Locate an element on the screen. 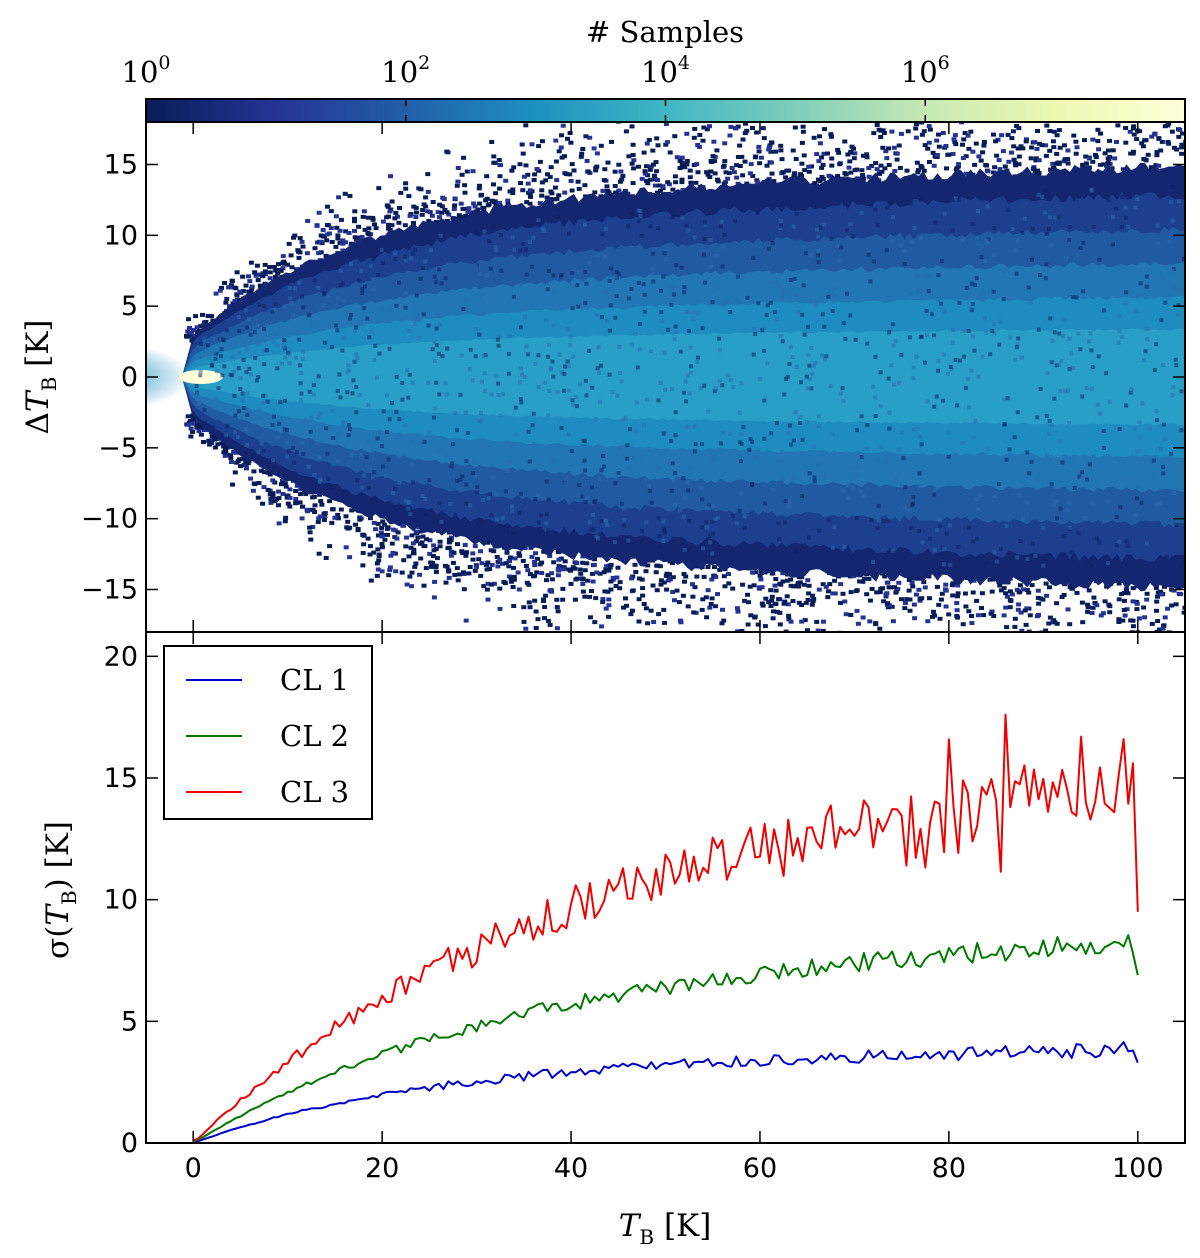  colorbar-tick-label: 100 is located at coordinates (146, 70).